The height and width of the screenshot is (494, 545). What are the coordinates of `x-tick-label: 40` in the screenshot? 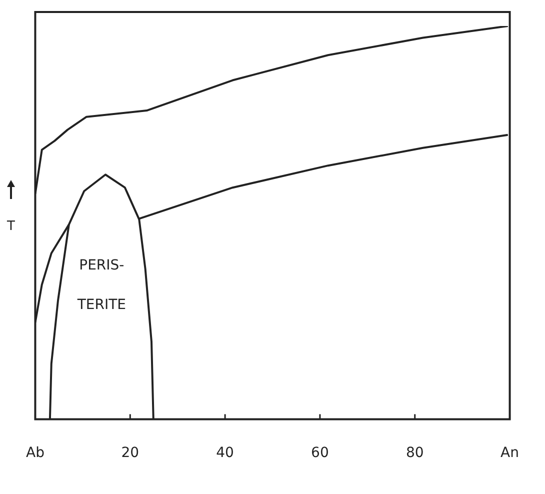 It's located at (225, 453).